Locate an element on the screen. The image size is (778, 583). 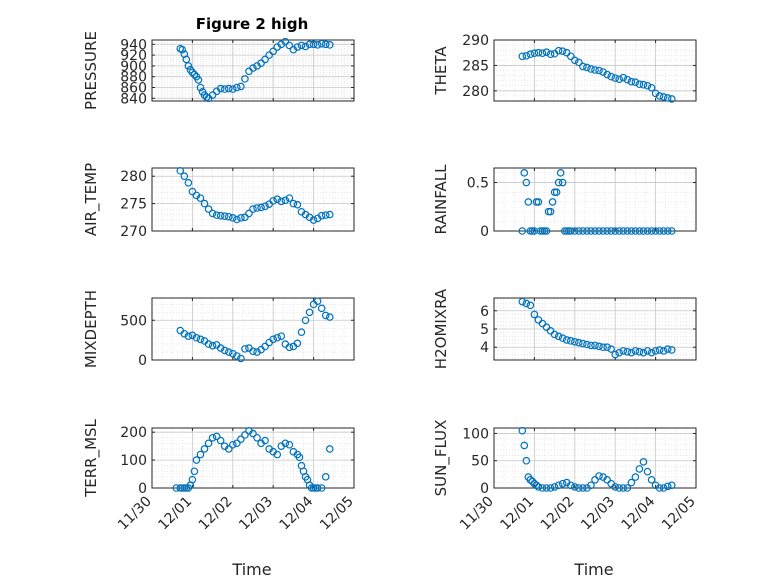
x-tick-label: 12/04 is located at coordinates (297, 513).